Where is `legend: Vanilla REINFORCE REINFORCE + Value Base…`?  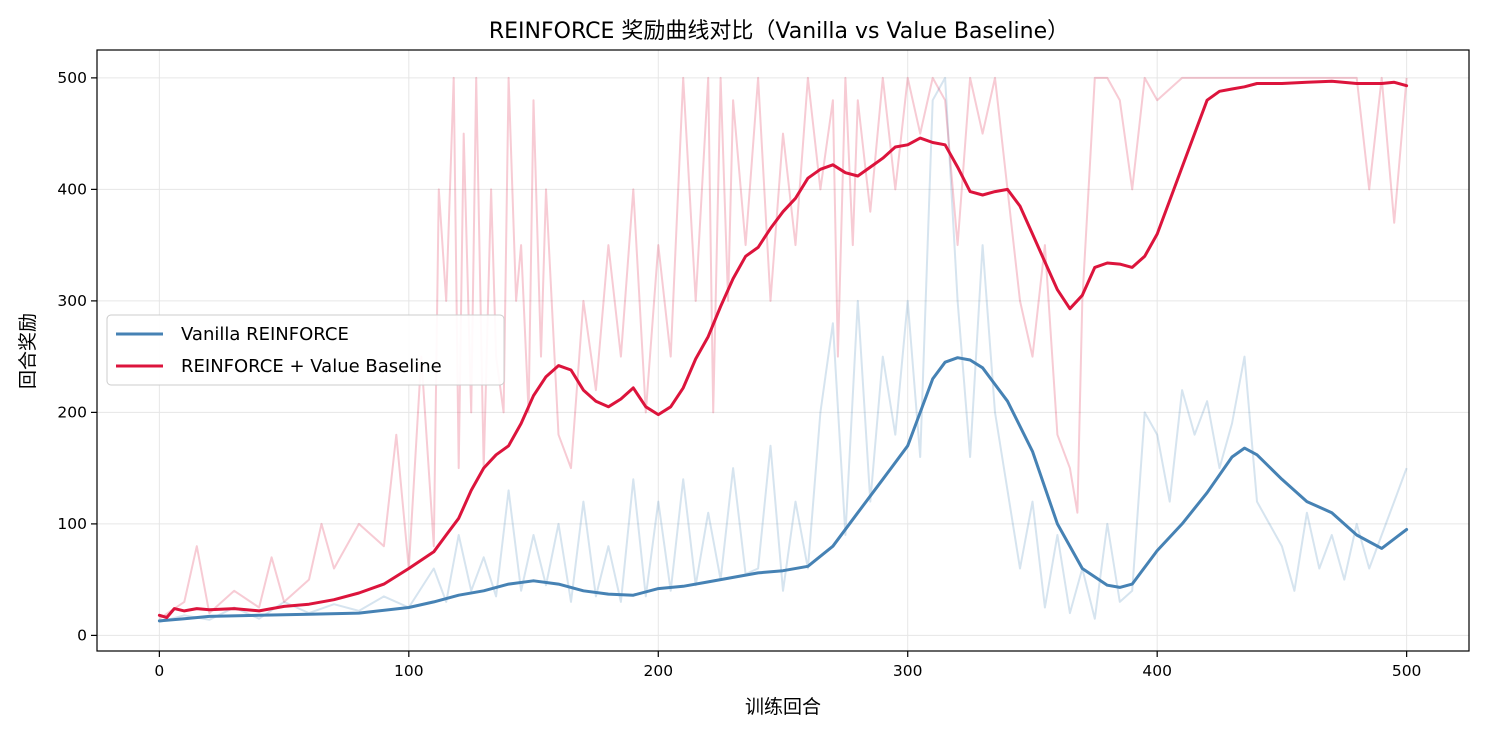
legend: Vanilla REINFORCE REINFORCE + Value Base… is located at coordinates (305, 350).